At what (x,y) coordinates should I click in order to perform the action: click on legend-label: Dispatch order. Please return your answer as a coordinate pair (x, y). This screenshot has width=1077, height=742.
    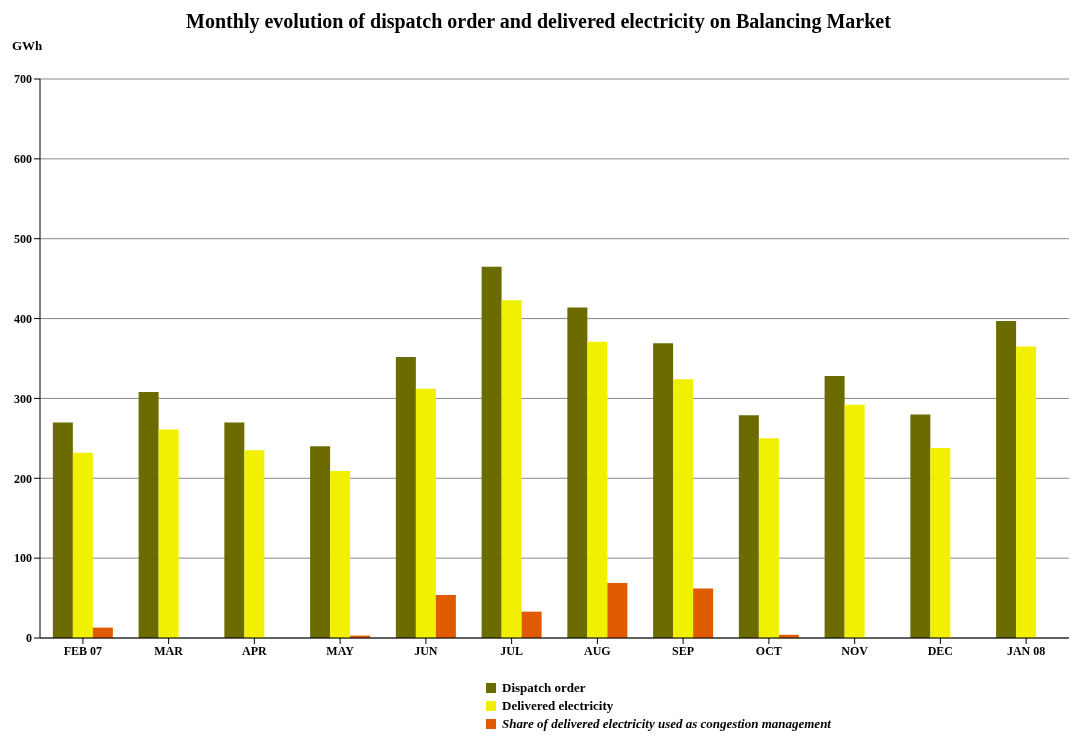
    Looking at the image, I should click on (544, 688).